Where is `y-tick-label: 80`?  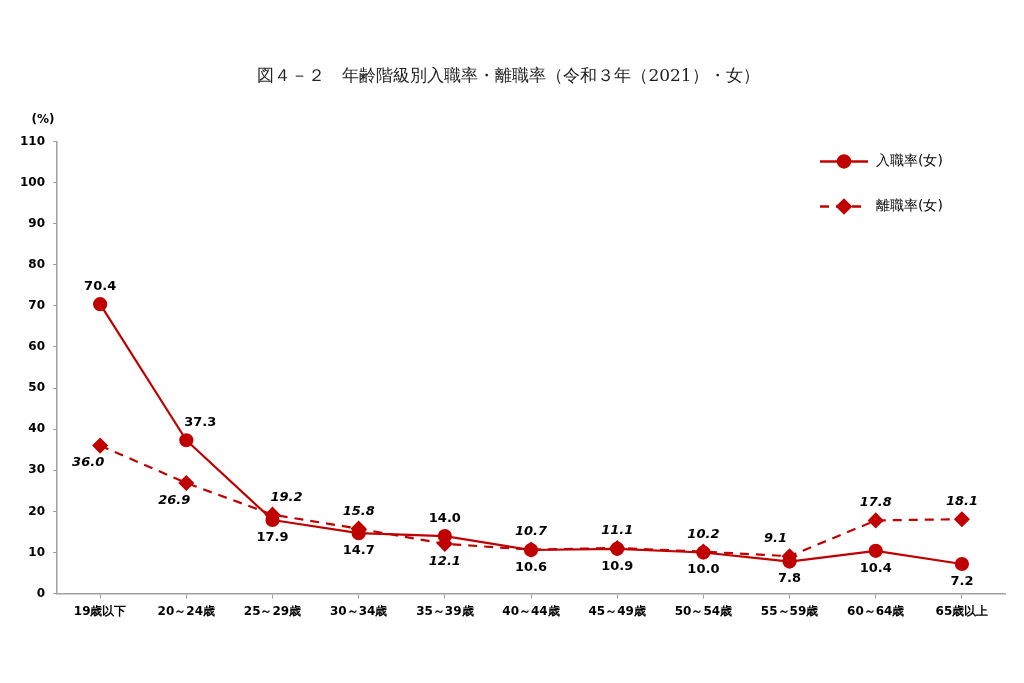
y-tick-label: 80 is located at coordinates (37, 263).